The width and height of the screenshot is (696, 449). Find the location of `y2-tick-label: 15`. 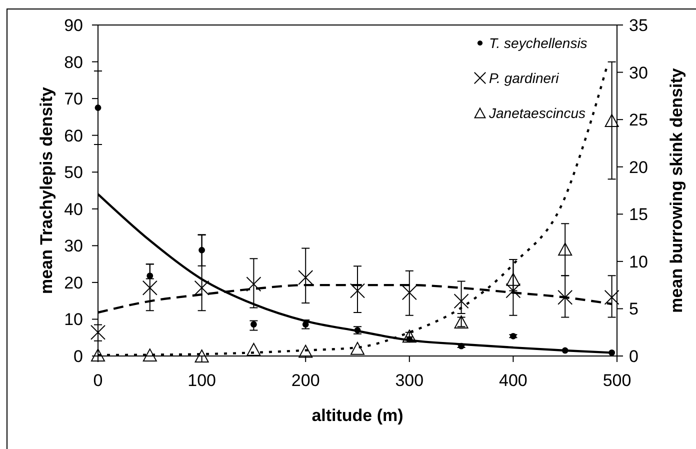

y2-tick-label: 15 is located at coordinates (638, 214).